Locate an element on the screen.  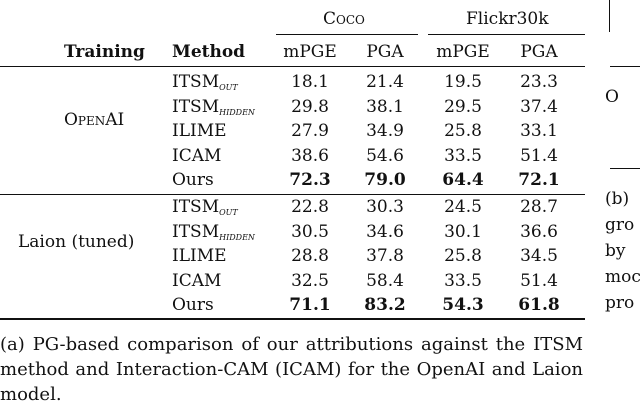
table-cell: 30.5 is located at coordinates (310, 231).